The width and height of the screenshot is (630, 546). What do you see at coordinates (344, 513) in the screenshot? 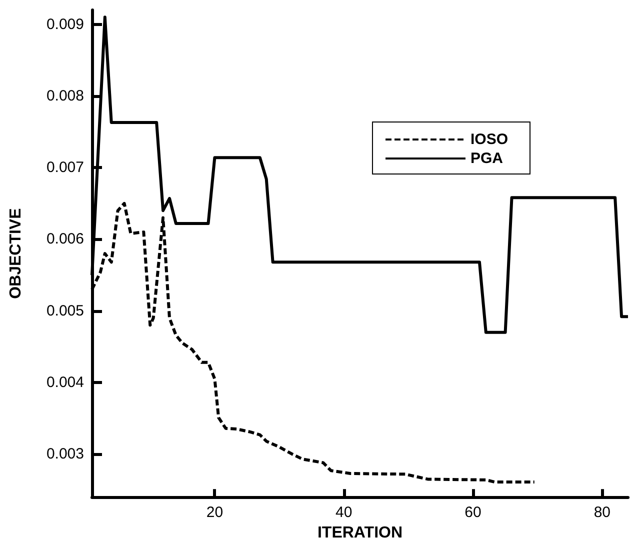
I see `x-tick-label: 40` at bounding box center [344, 513].